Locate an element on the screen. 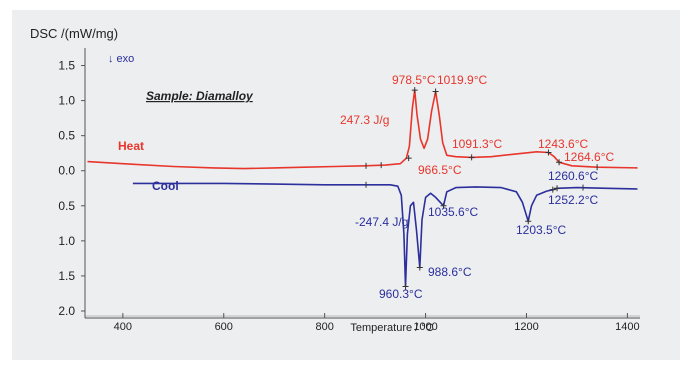 This screenshot has height=365, width=686. annotation-label: 247.3 J/g is located at coordinates (364, 120).